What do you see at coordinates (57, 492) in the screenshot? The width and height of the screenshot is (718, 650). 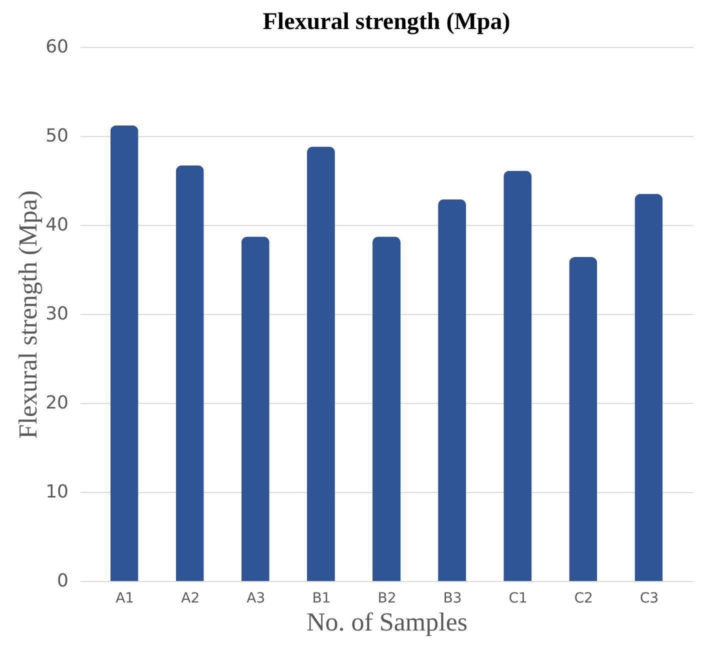 I see `y-tick-label: 10` at bounding box center [57, 492].